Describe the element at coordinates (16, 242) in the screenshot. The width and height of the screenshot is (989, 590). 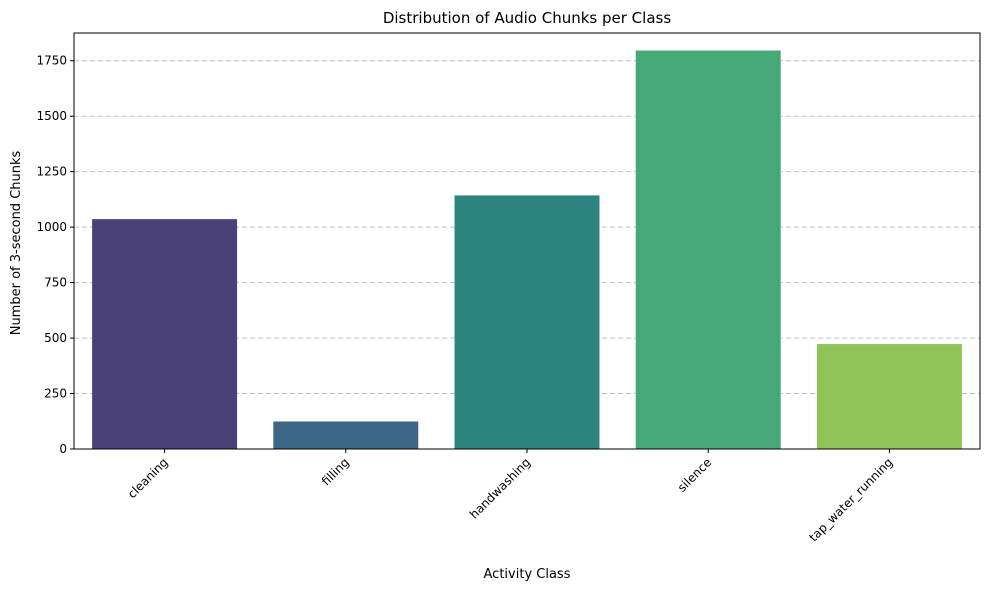
I see `y-axis-label: Number of 3-second Chunks` at that location.